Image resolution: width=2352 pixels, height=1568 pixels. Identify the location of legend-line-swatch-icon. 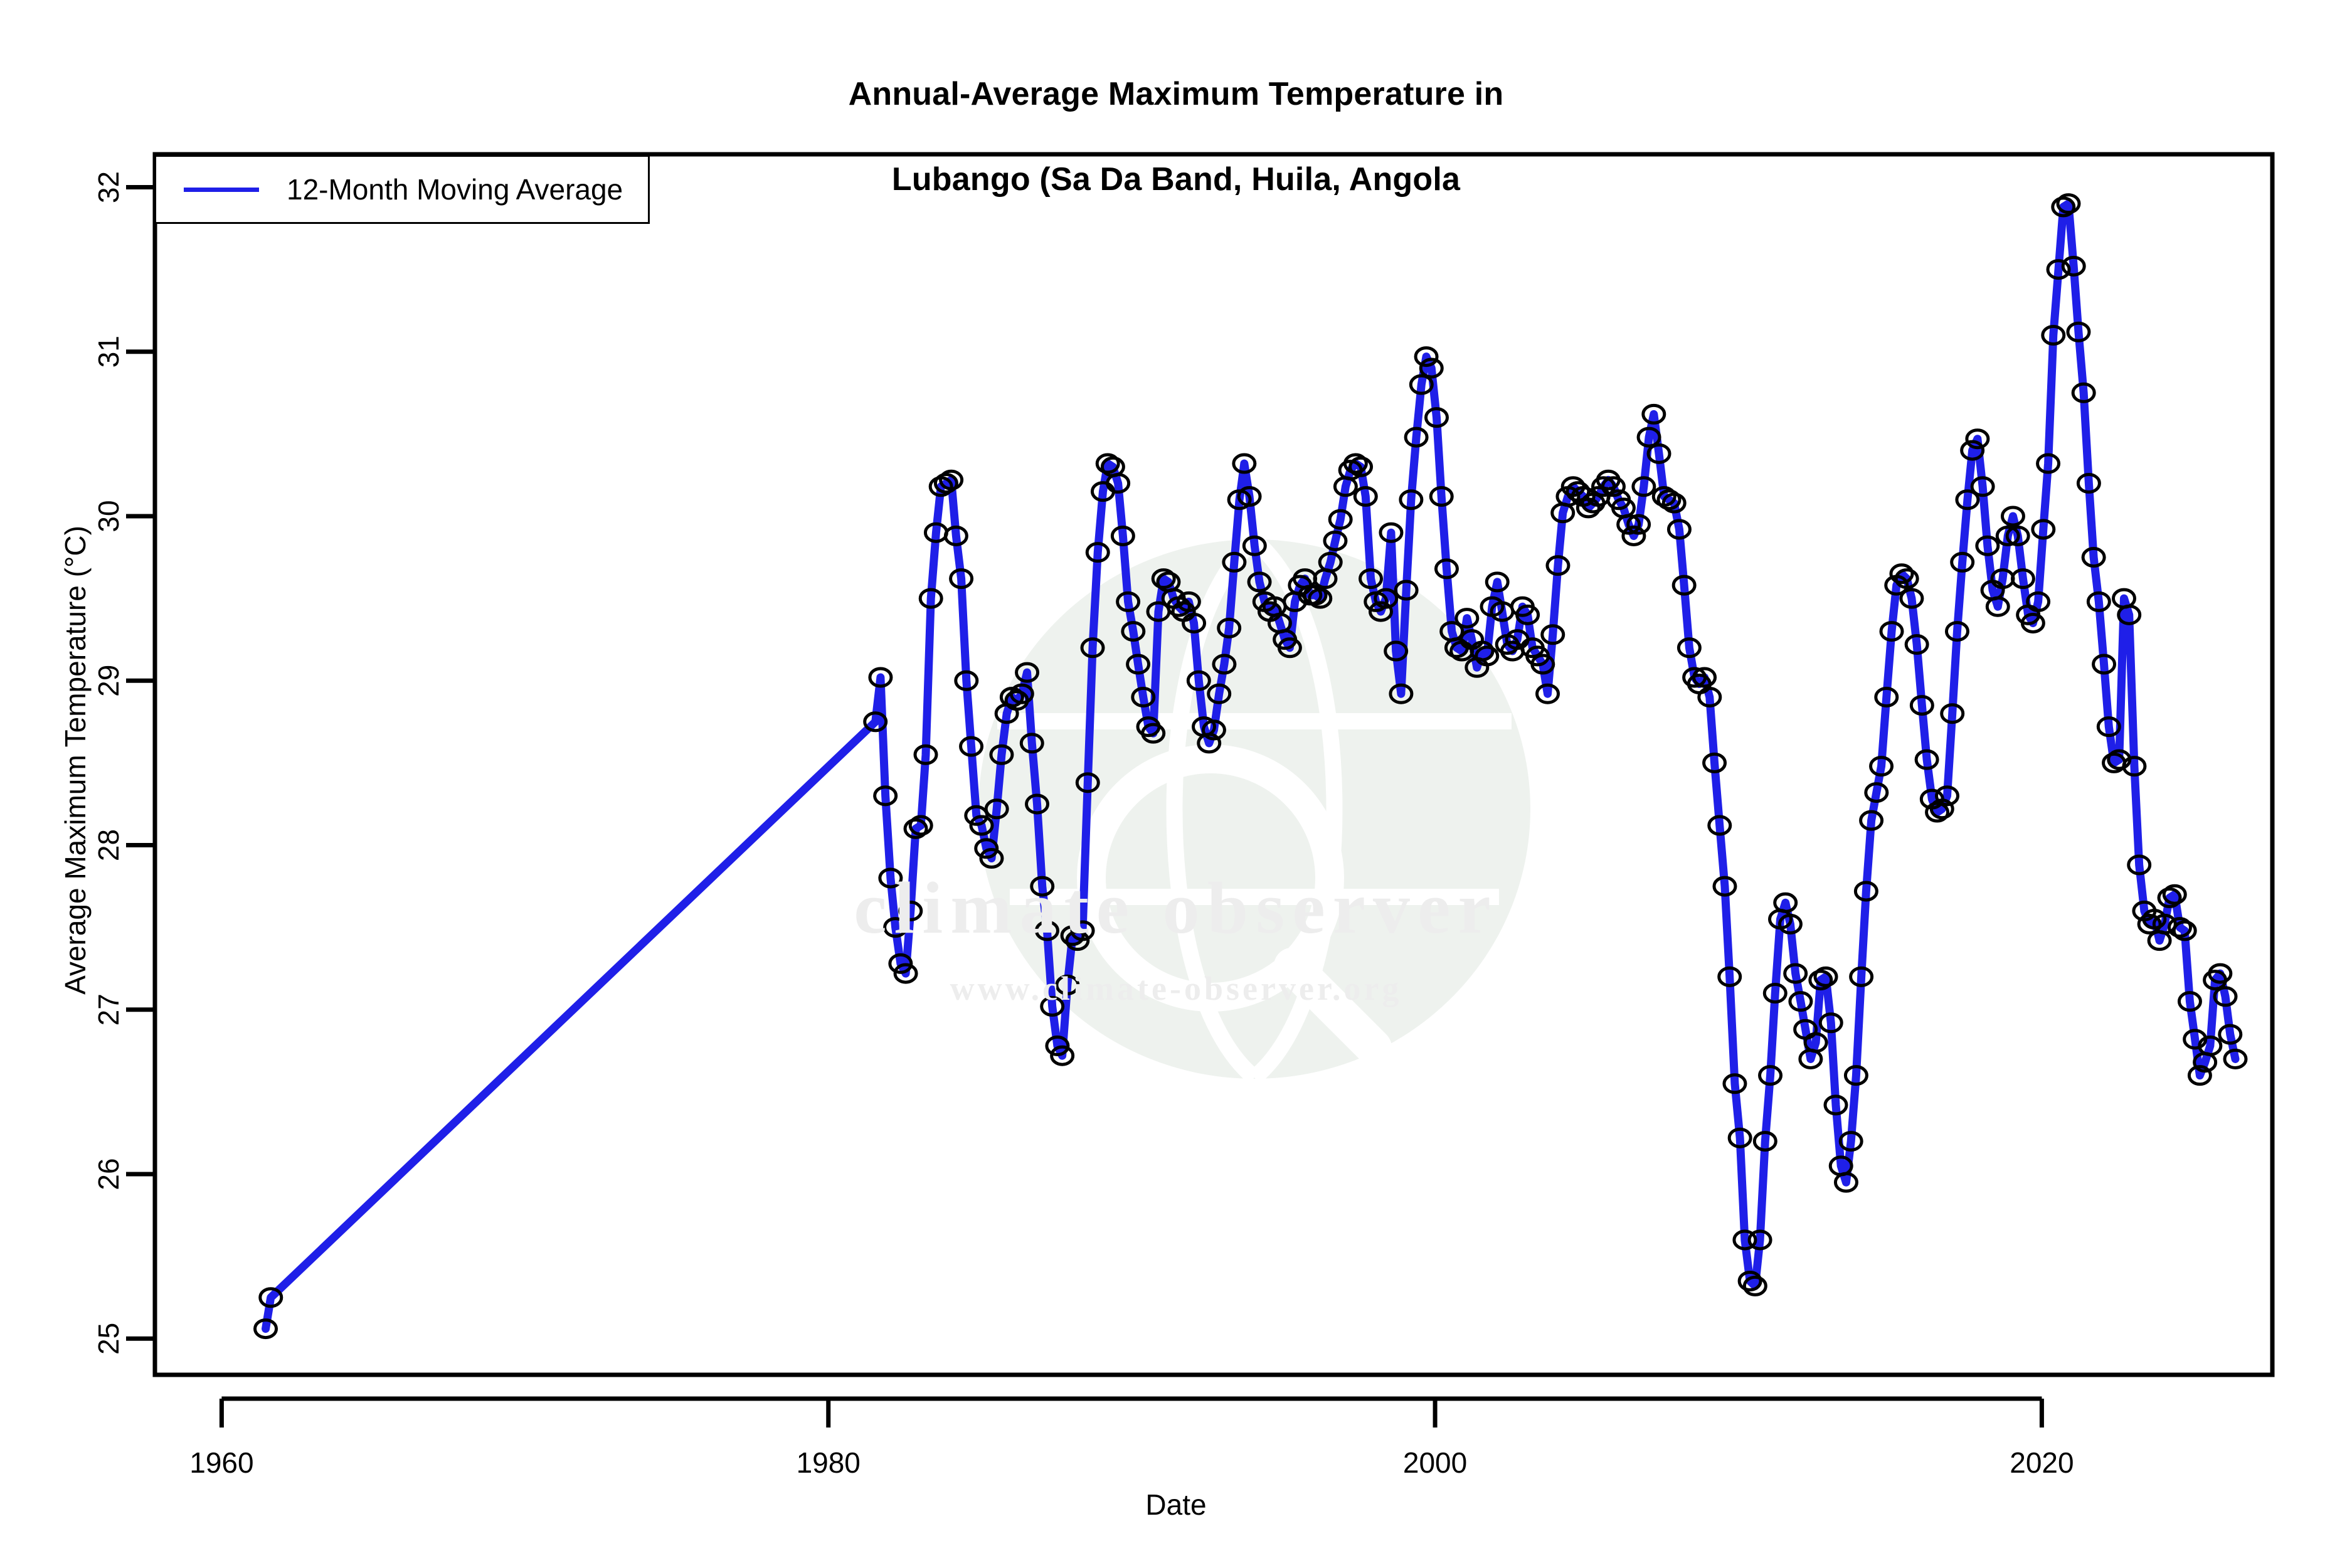
(221, 189).